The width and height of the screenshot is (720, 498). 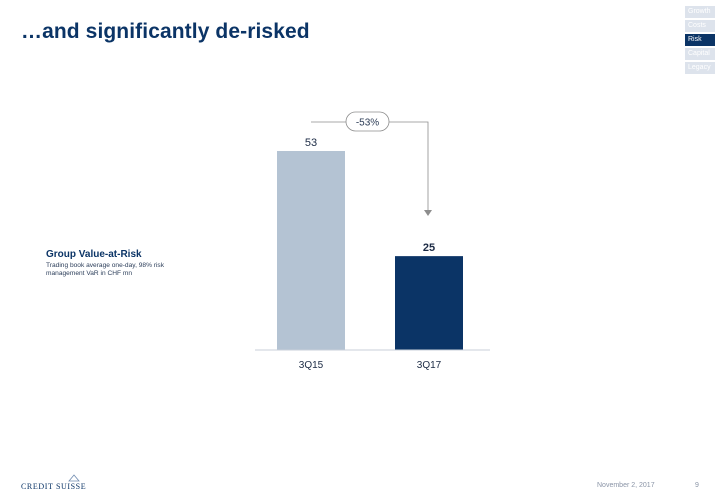 I want to click on sail-logo-icon, so click(x=74, y=478).